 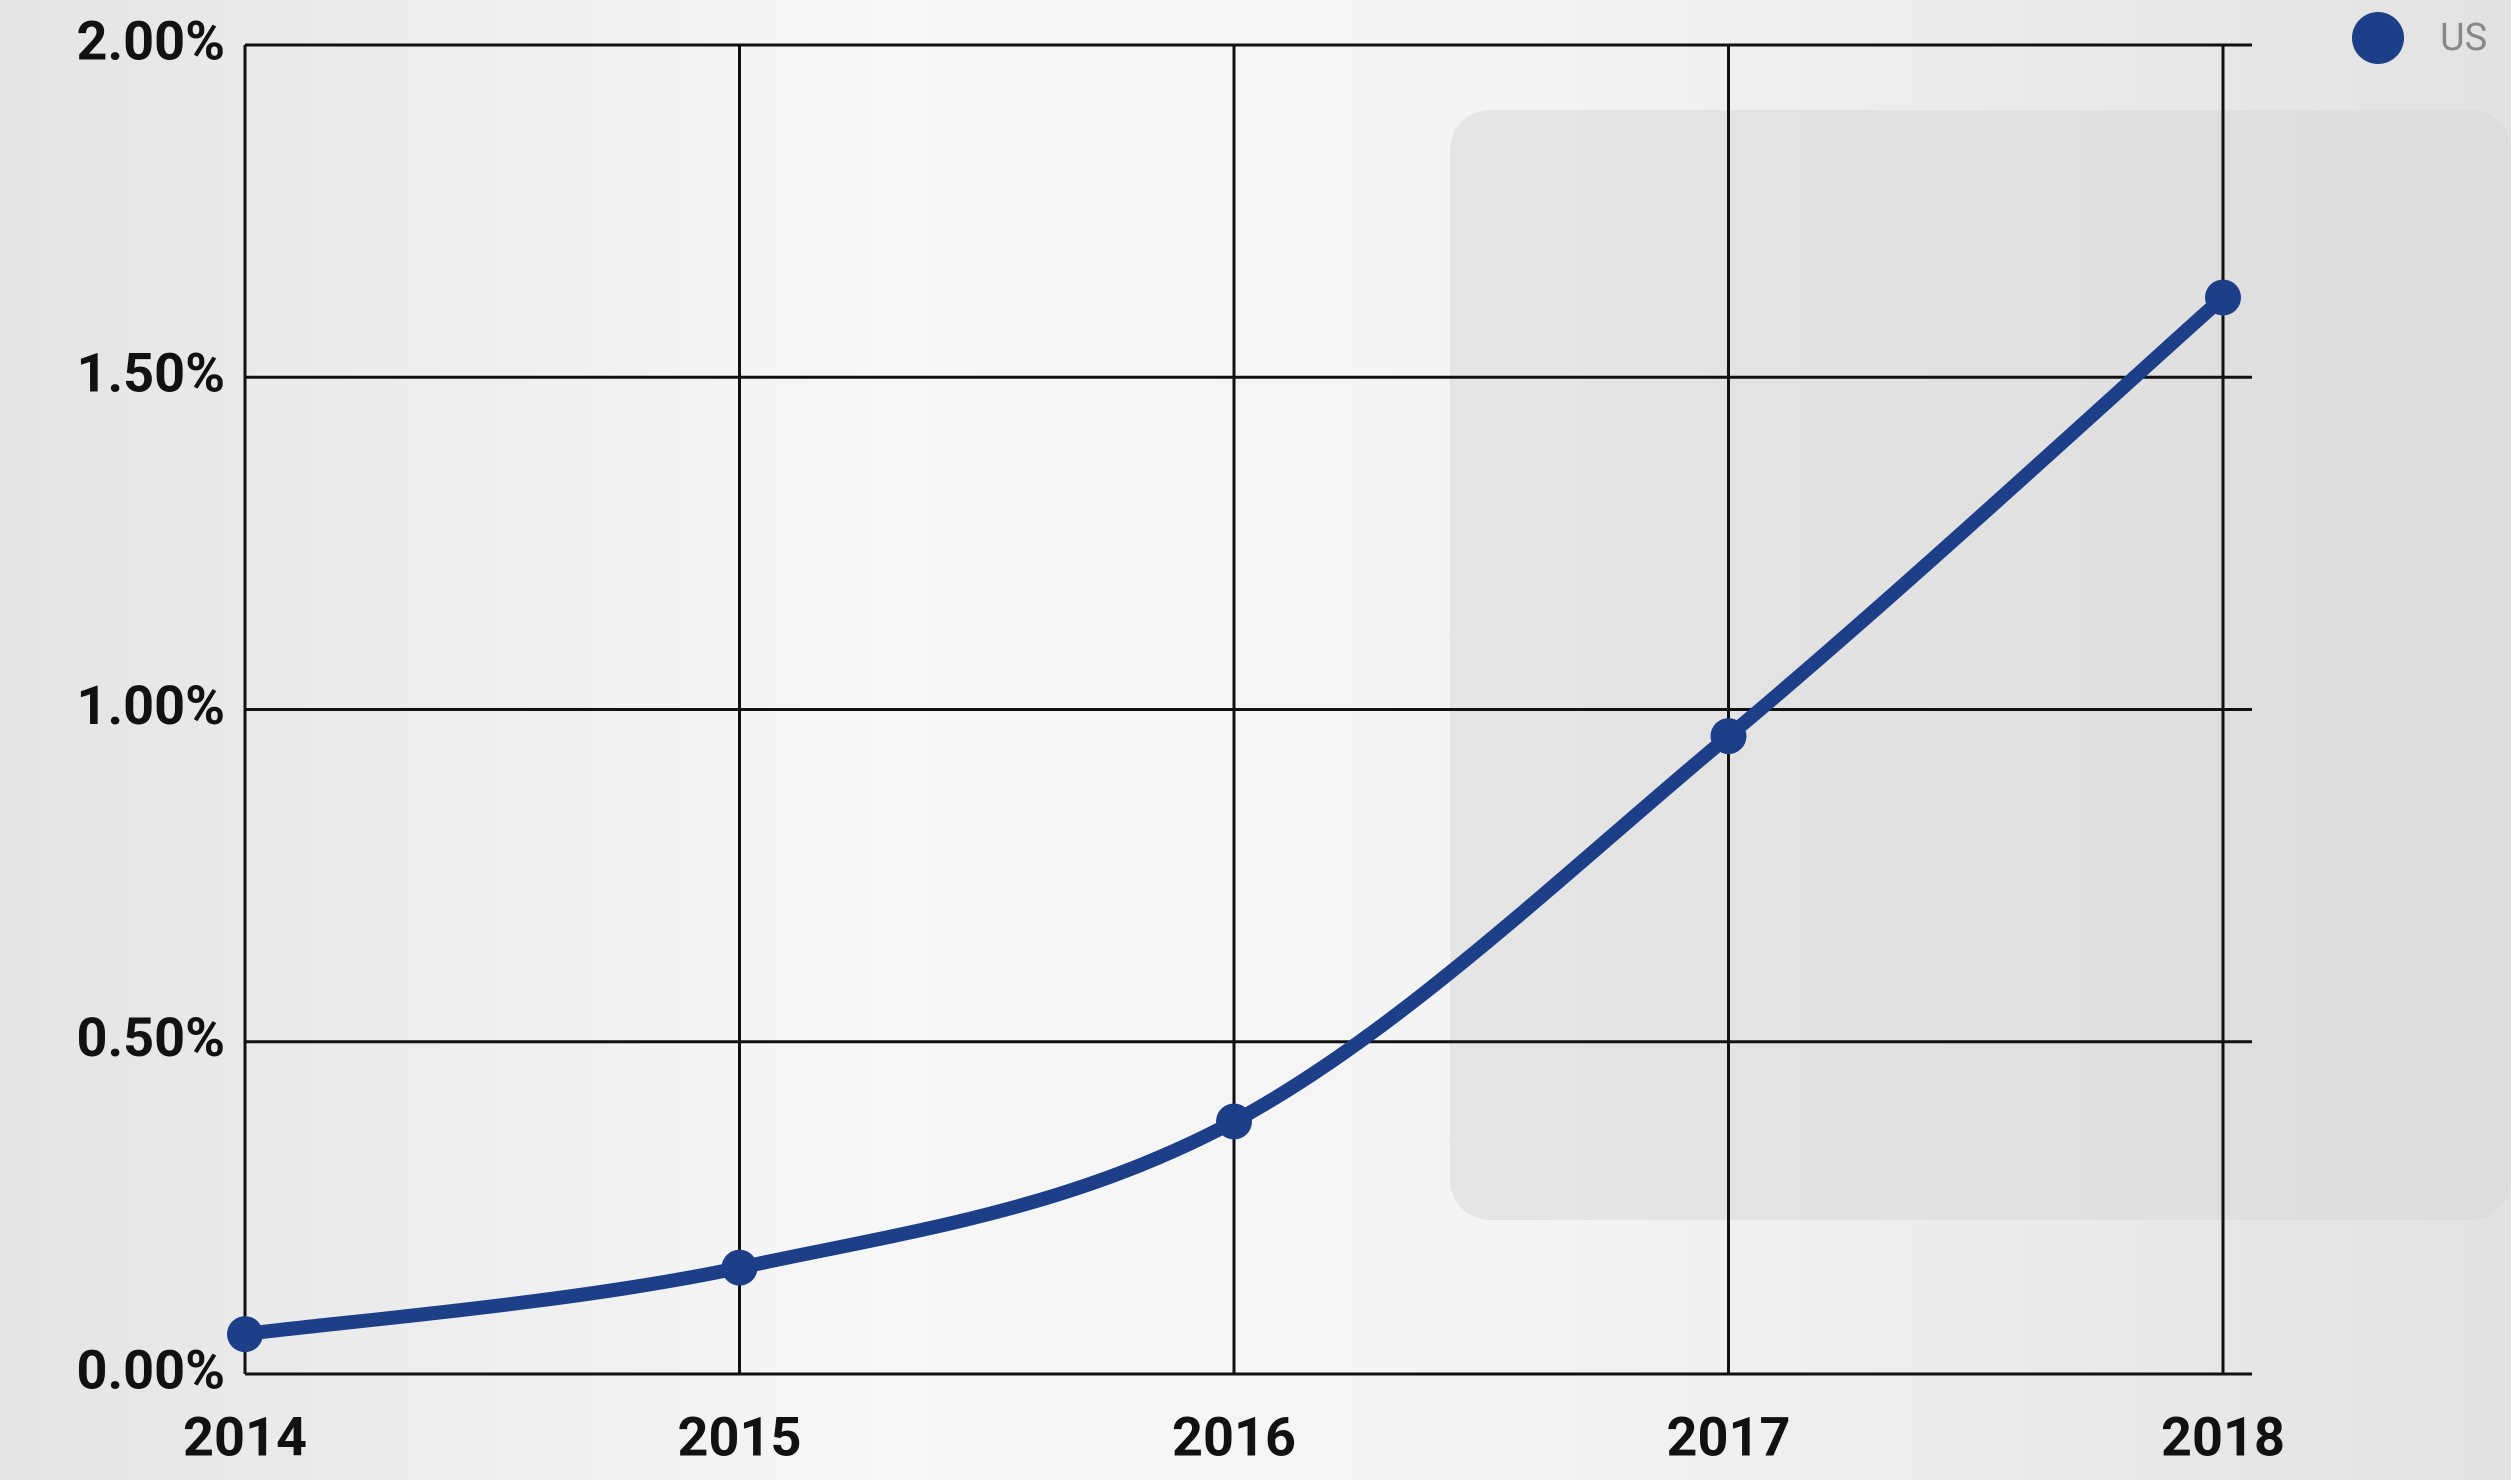 I want to click on y-tick-label: 2.00%, so click(x=150, y=41).